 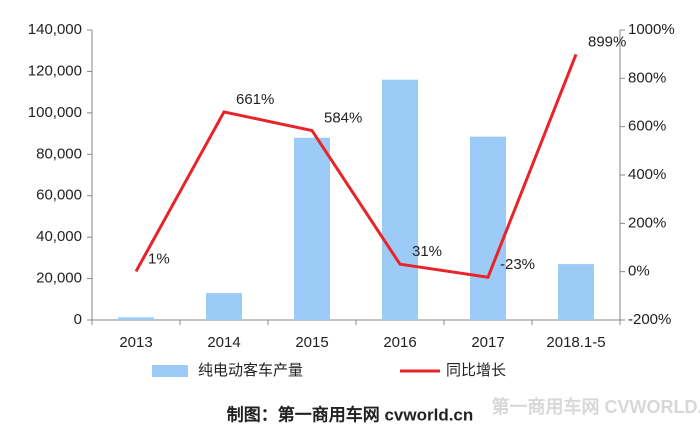 I want to click on data-label: 661%, so click(x=255, y=99).